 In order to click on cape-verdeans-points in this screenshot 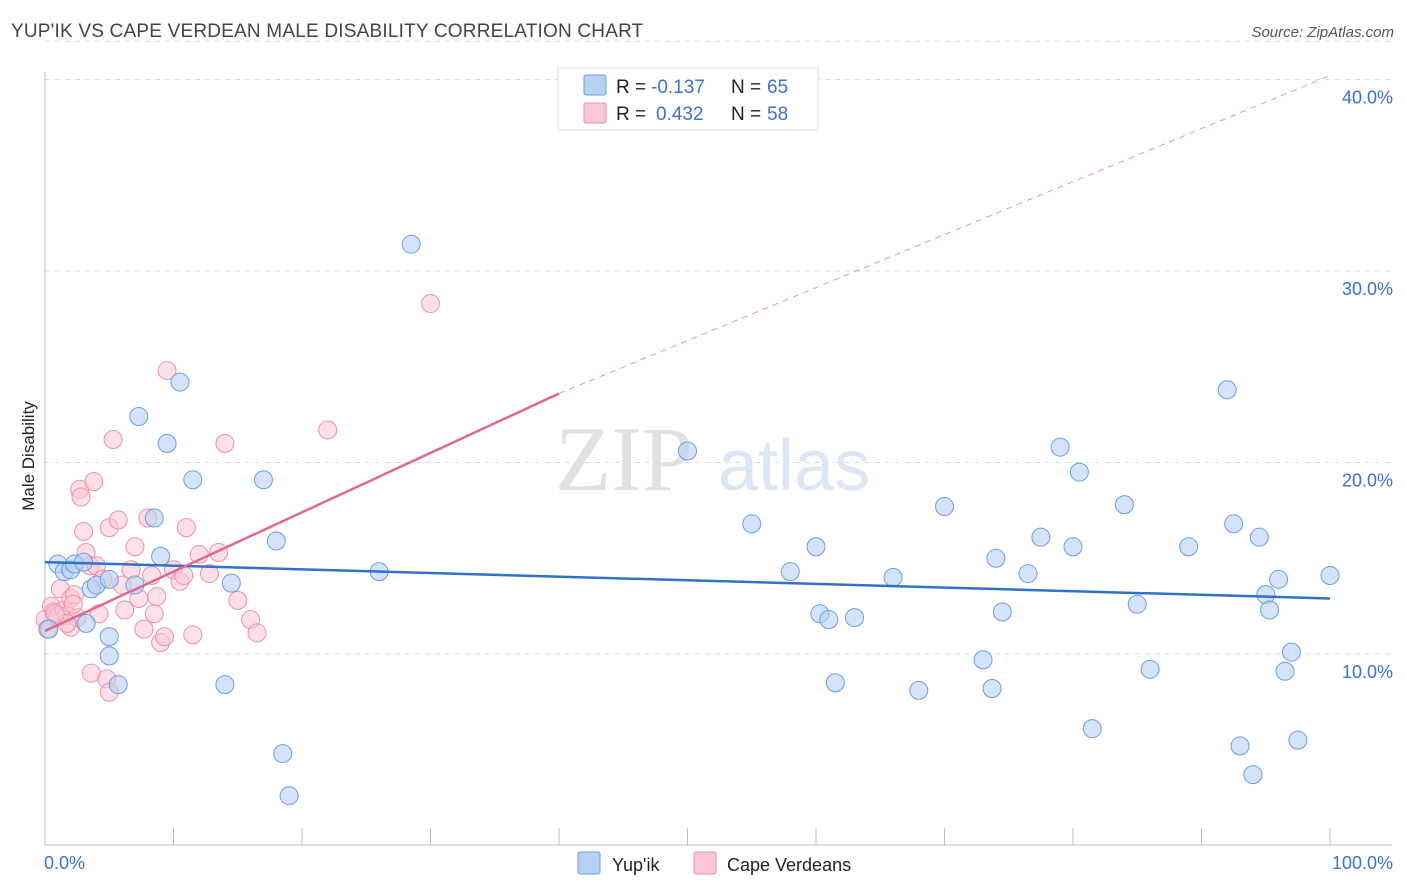, I will do `click(237, 498)`.